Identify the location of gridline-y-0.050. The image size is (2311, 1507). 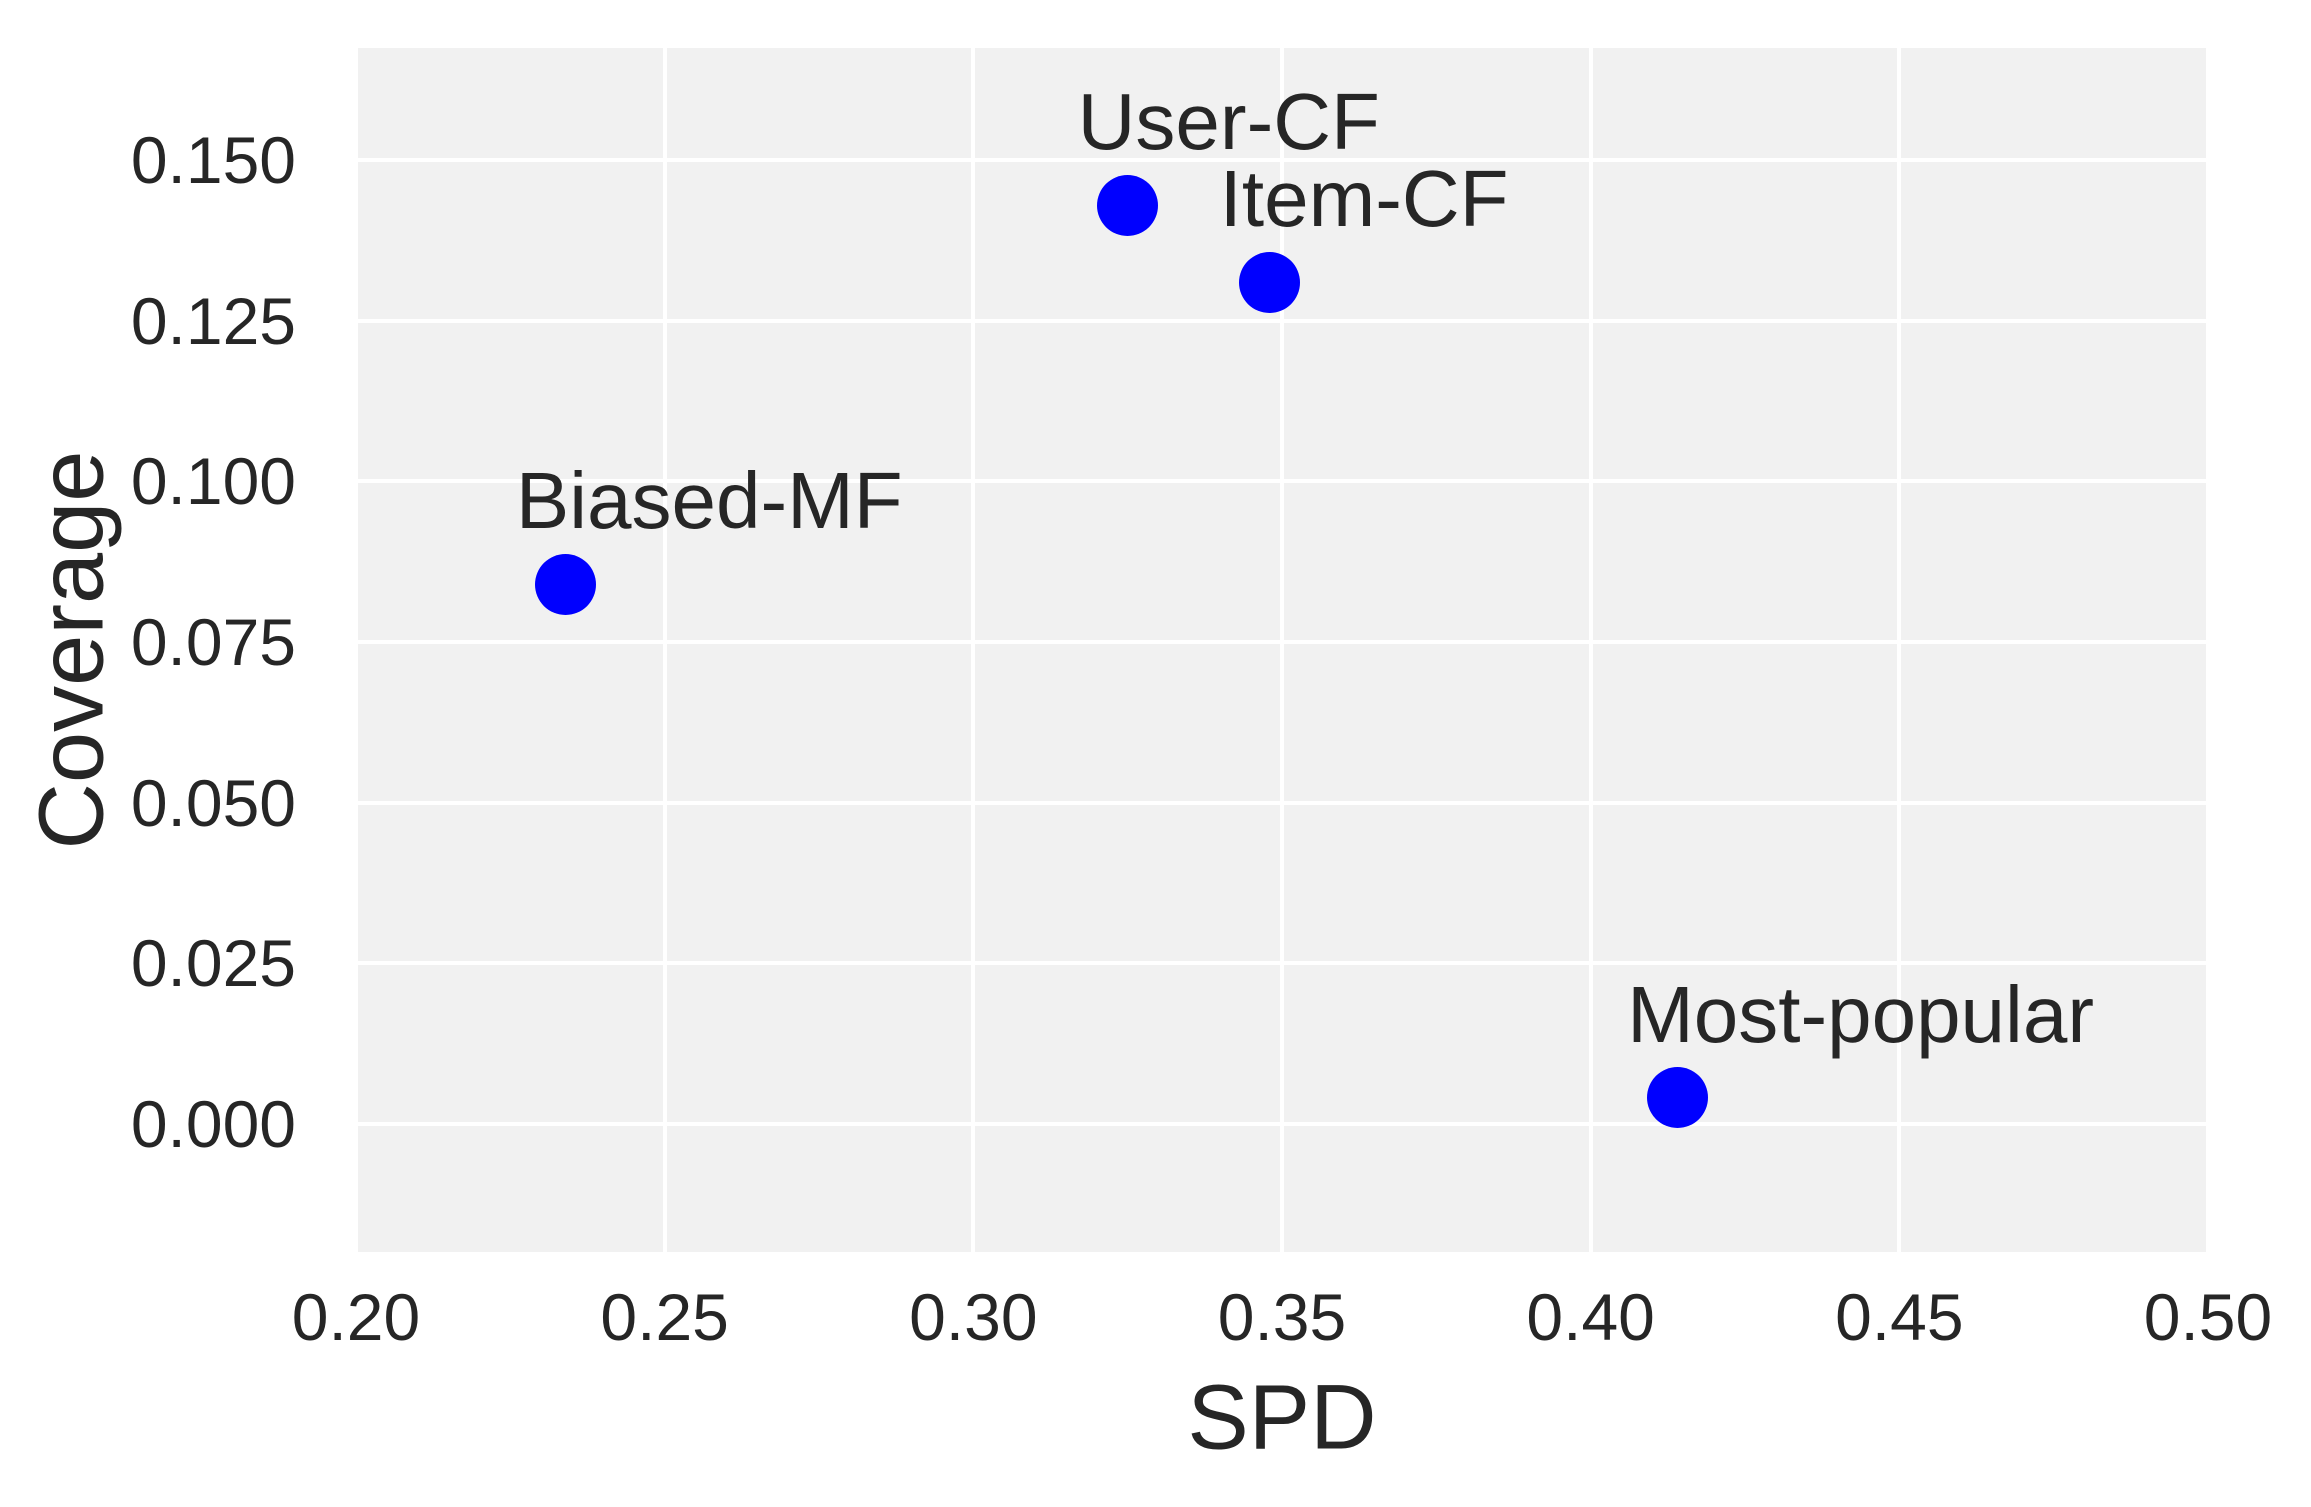
(1282, 802).